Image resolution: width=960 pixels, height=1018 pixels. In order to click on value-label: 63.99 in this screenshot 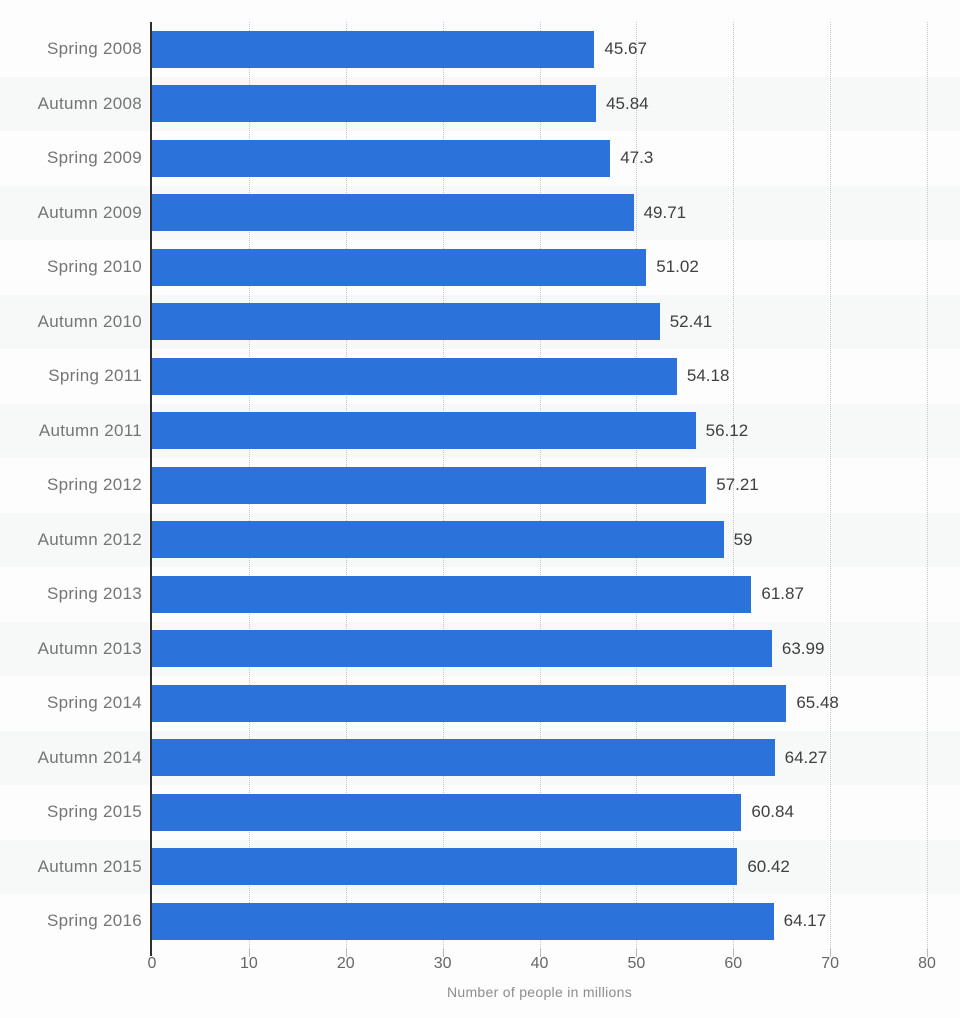, I will do `click(803, 648)`.